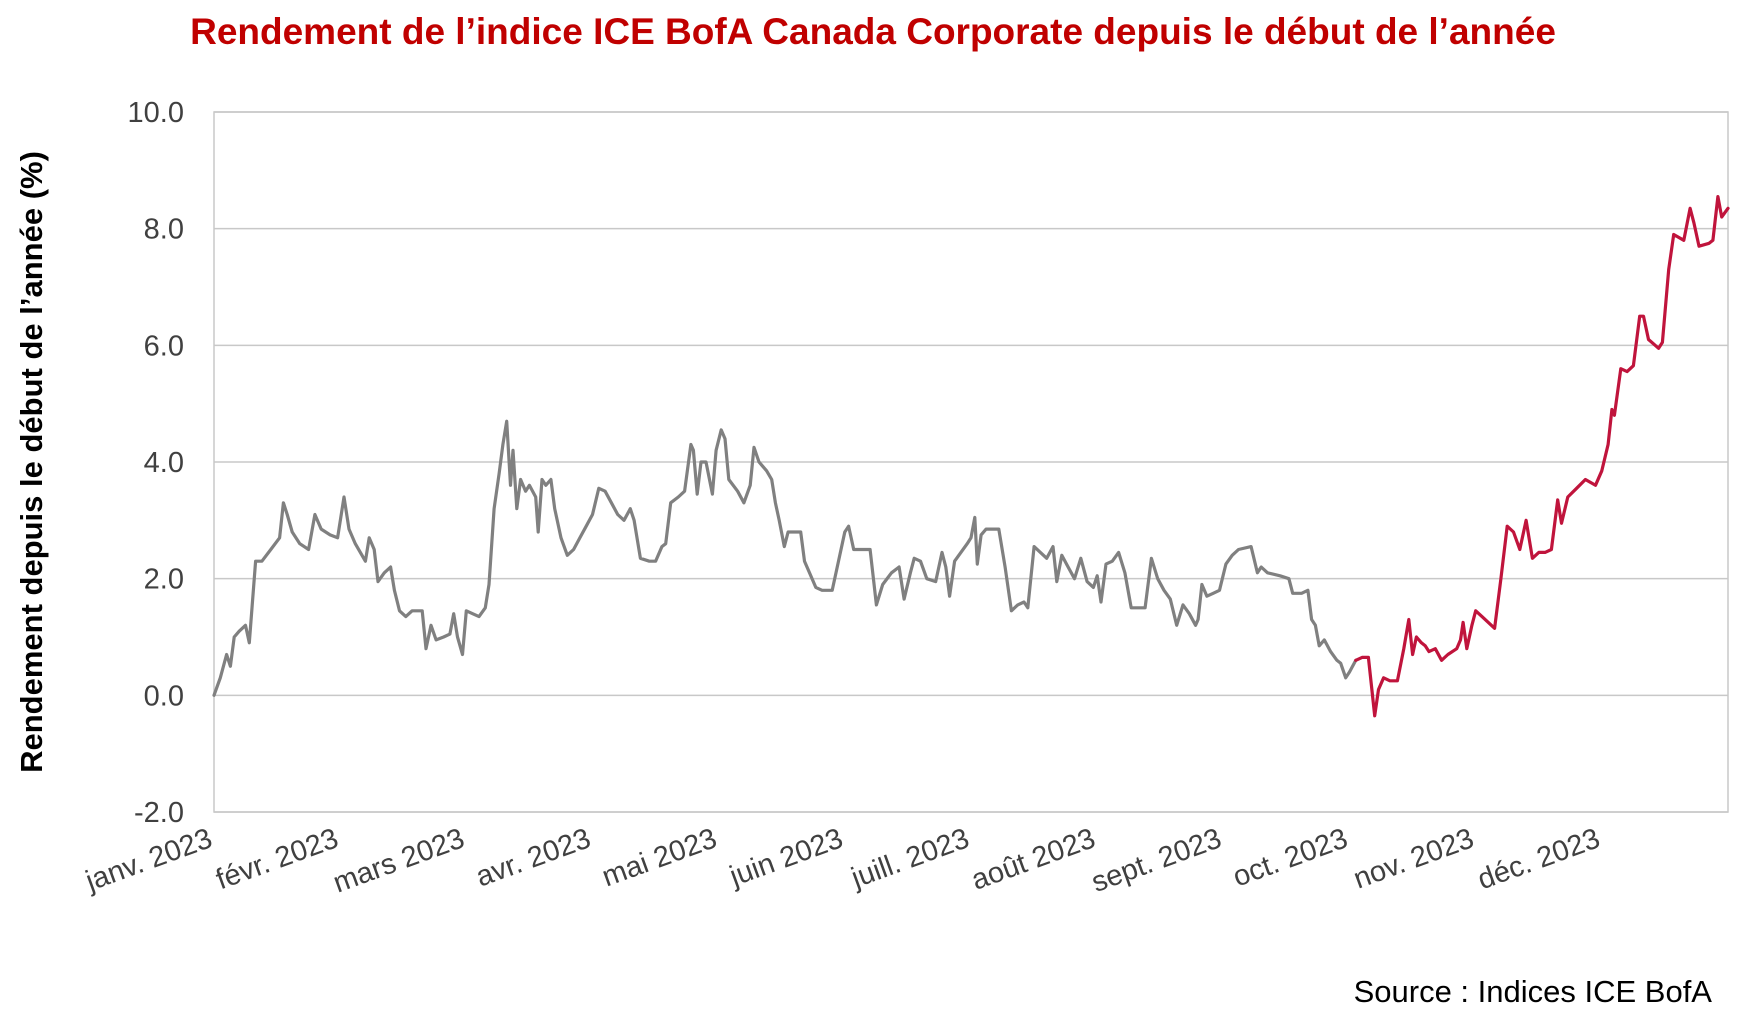 Image resolution: width=1758 pixels, height=1018 pixels. I want to click on x-tick-label: juin 2023, so click(786, 858).